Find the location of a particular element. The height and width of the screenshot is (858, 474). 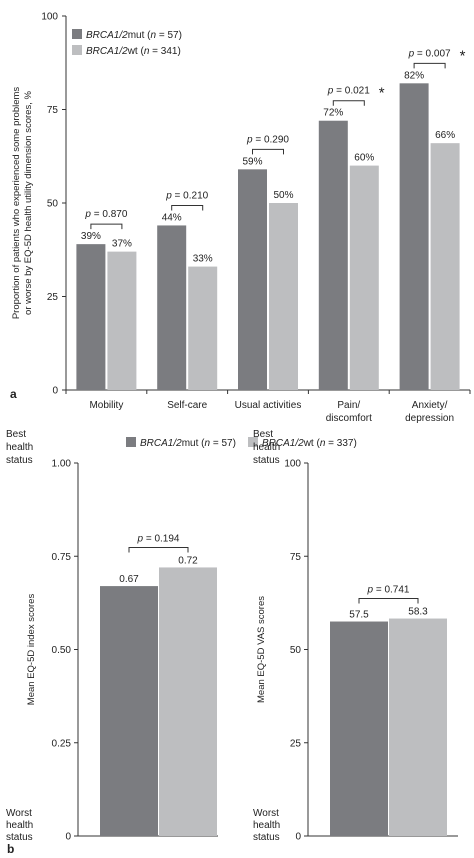

data-label-wt: 66% is located at coordinates (445, 135).